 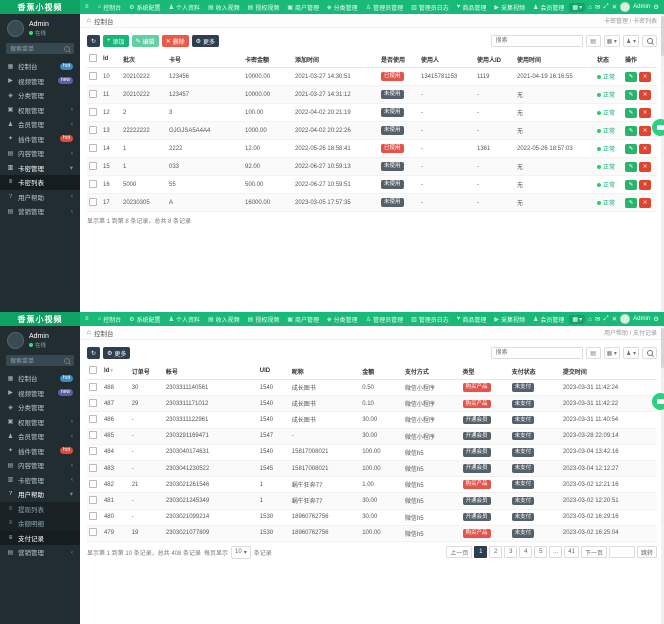 I want to click on scrollbar-thumb, so click(x=662, y=348).